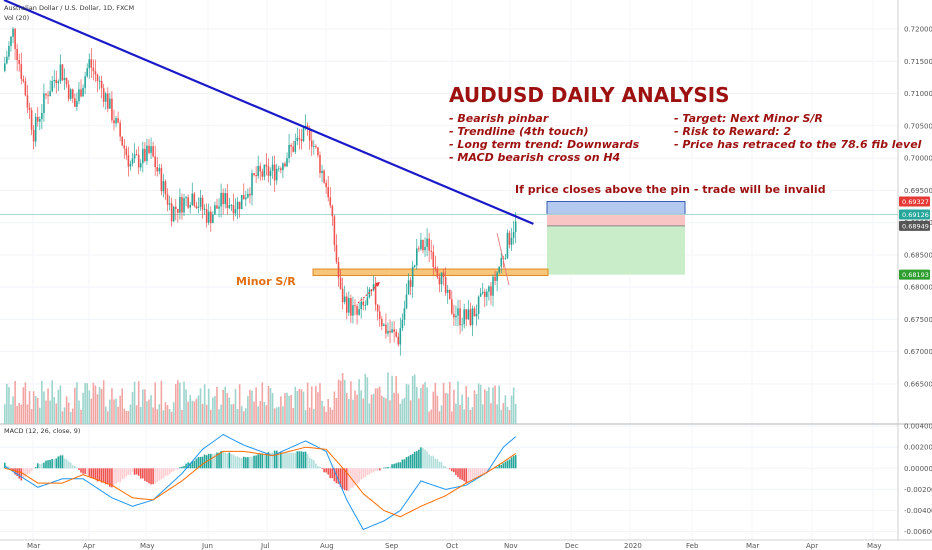 Image resolution: width=932 pixels, height=550 pixels. What do you see at coordinates (16, 18) in the screenshot?
I see `volume-label: Vol (20)` at bounding box center [16, 18].